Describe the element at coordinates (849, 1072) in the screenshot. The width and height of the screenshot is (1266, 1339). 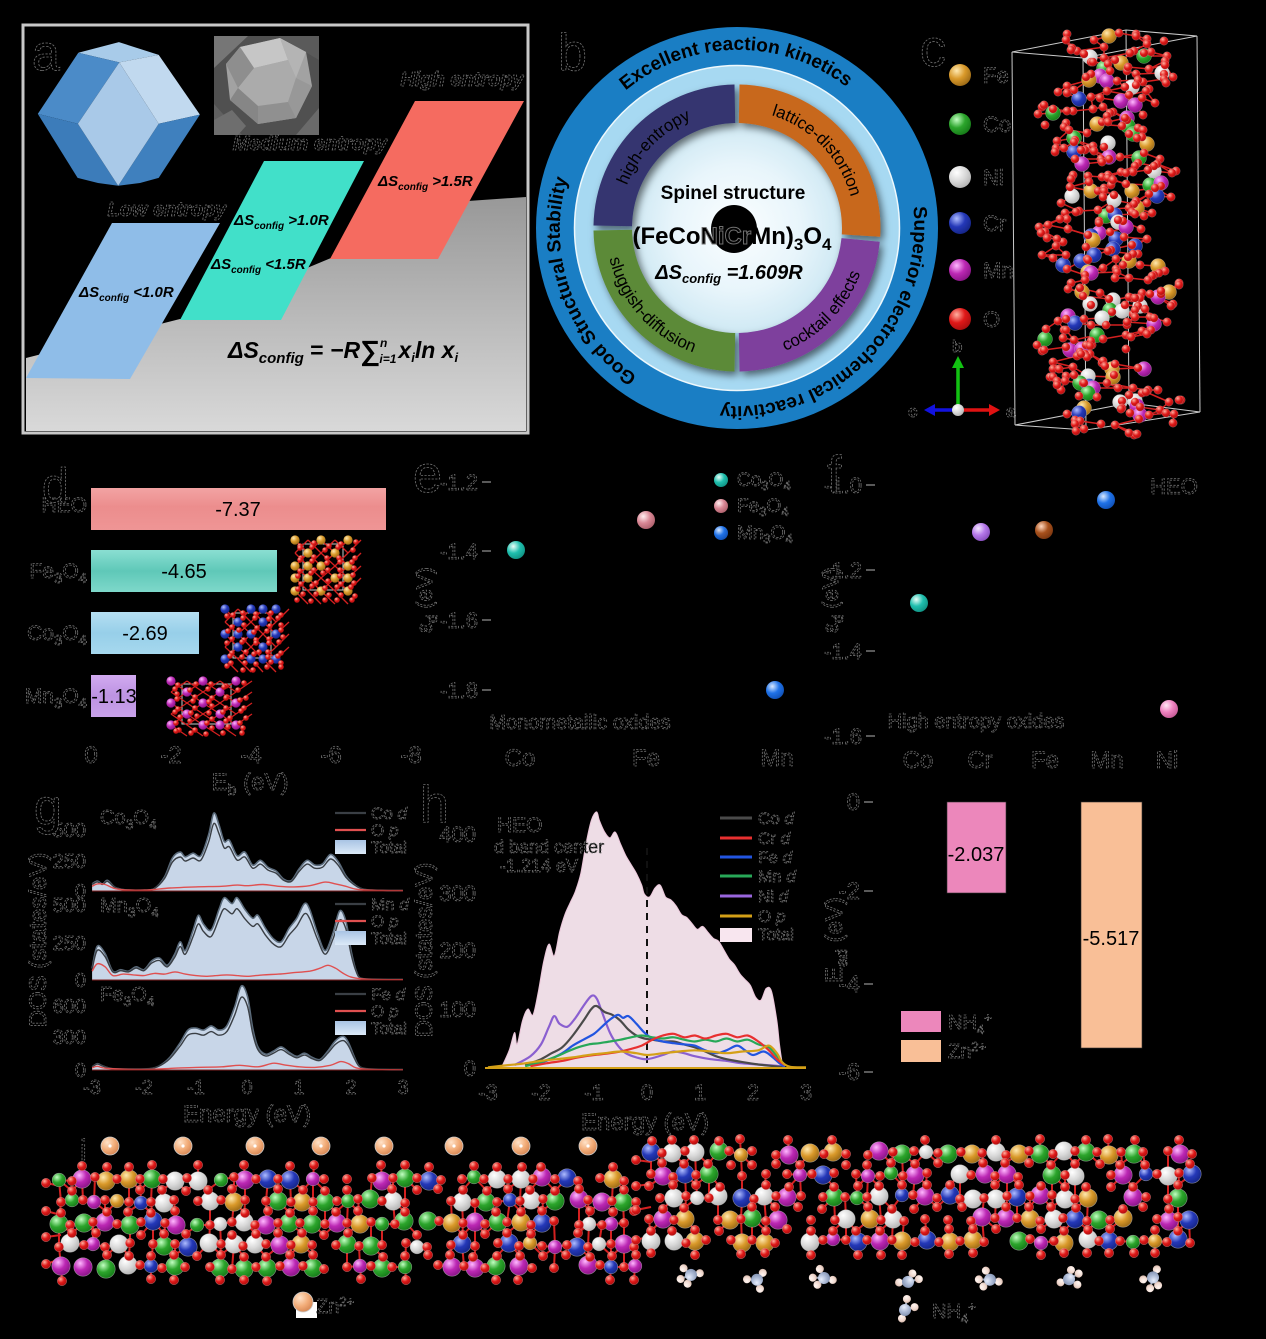
I see `svg-text: -6` at that location.